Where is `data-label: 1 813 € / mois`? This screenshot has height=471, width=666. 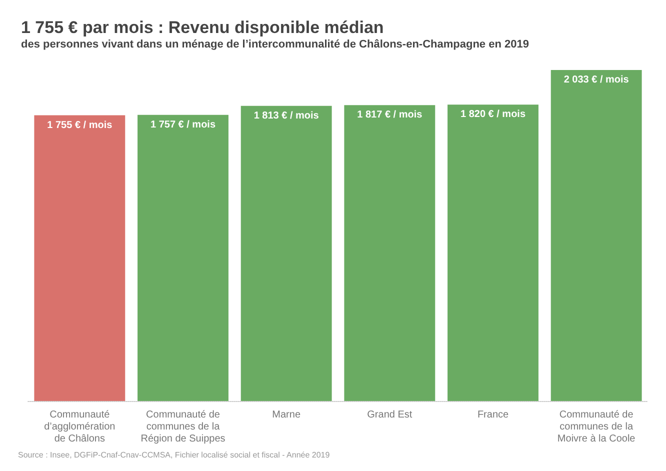 data-label: 1 813 € / mois is located at coordinates (287, 116).